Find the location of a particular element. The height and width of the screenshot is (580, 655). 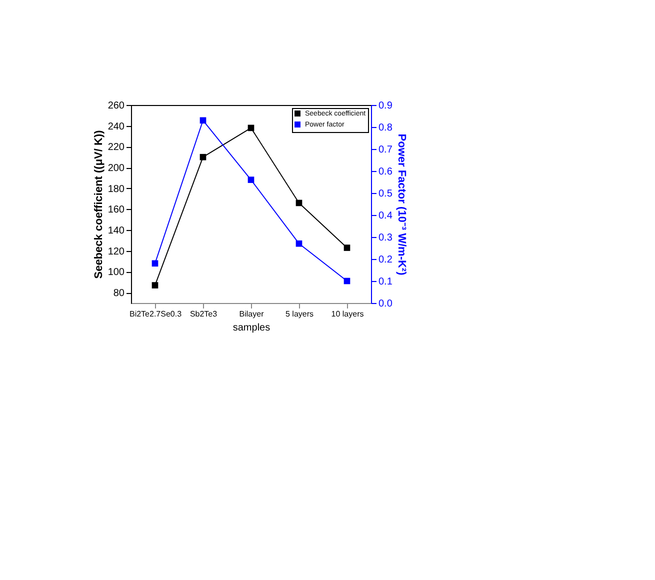

x-tick-label: 10 layers is located at coordinates (347, 314).